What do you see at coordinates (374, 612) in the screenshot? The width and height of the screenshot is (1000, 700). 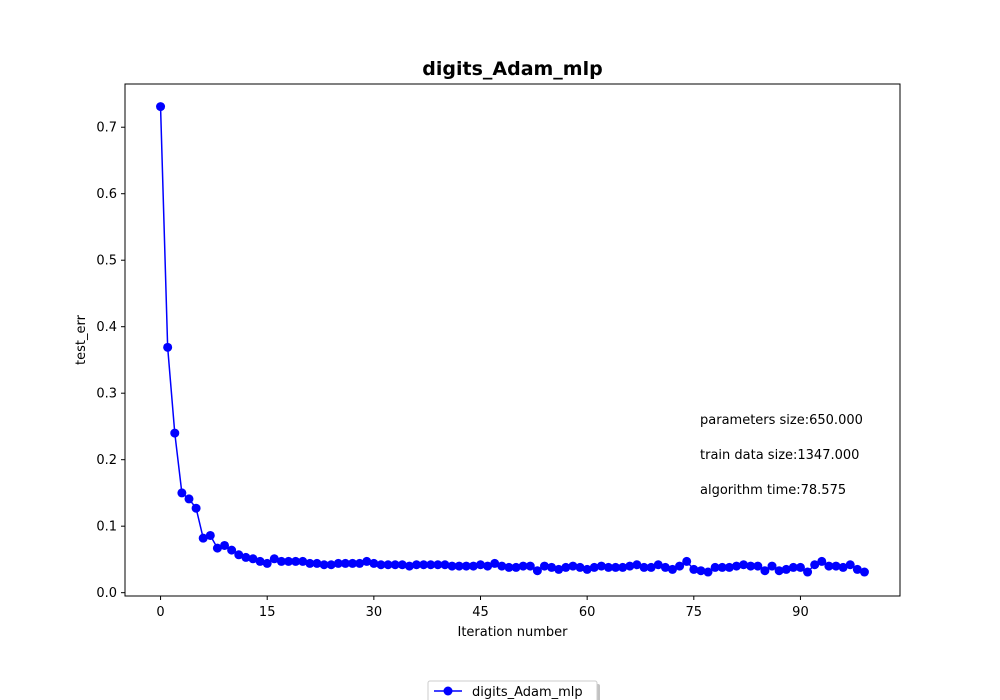 I see `x-tick-label: 30` at bounding box center [374, 612].